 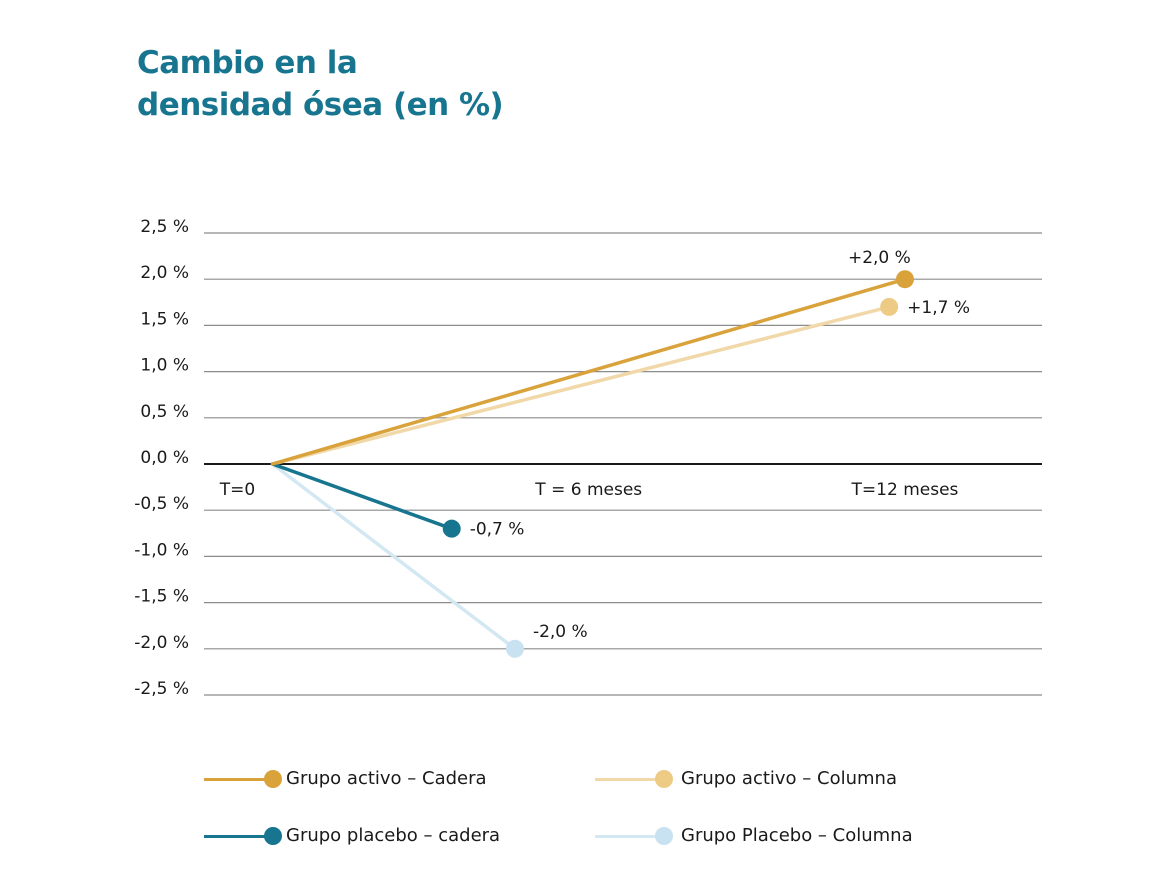 What do you see at coordinates (797, 835) in the screenshot?
I see `legend-label: Grupo Placebo – Columna` at bounding box center [797, 835].